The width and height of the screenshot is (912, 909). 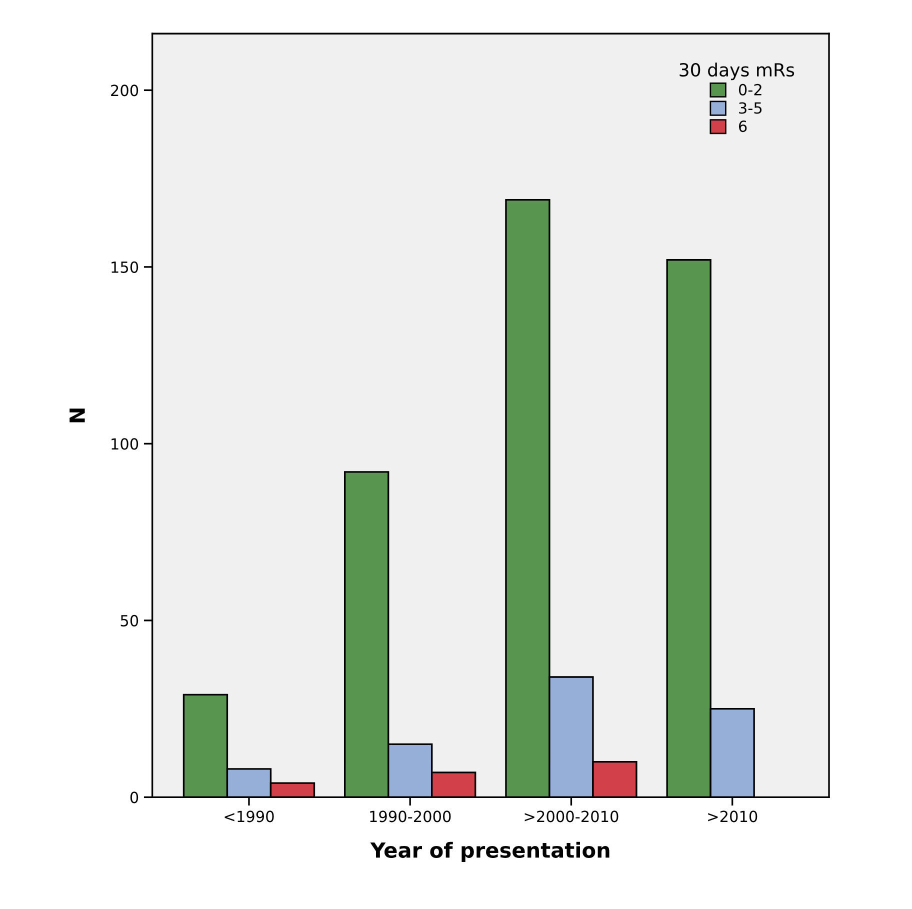 What do you see at coordinates (490, 852) in the screenshot?
I see `x-axis-title: Year of presentation` at bounding box center [490, 852].